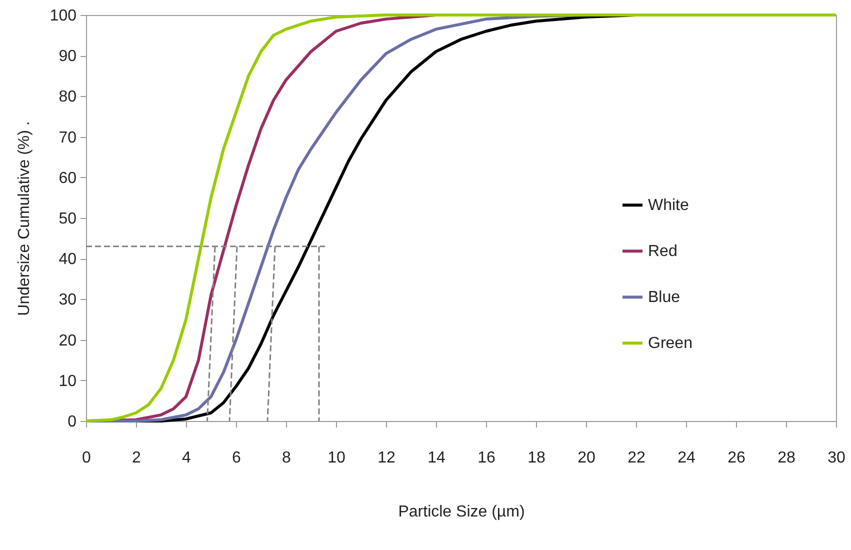  What do you see at coordinates (664, 297) in the screenshot?
I see `legend-label: Blue` at bounding box center [664, 297].